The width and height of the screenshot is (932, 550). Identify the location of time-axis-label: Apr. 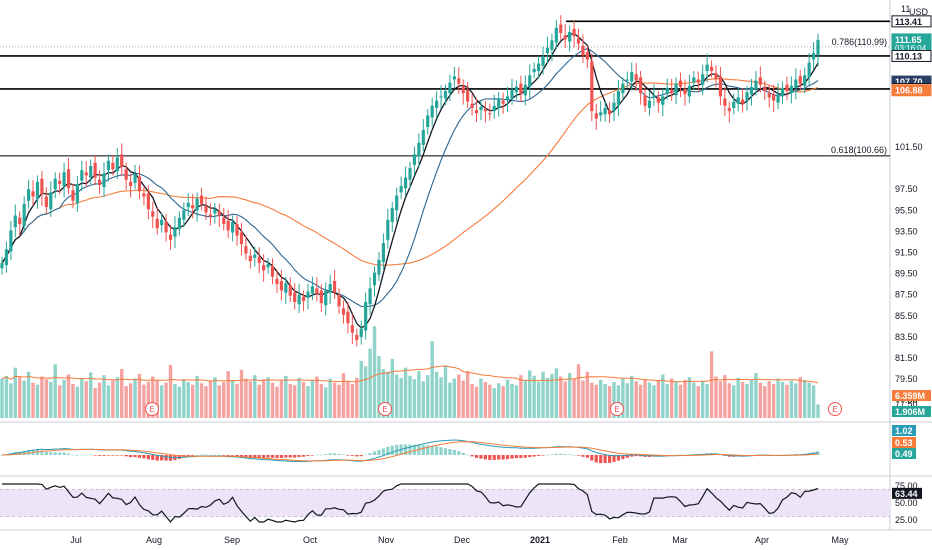
(762, 540).